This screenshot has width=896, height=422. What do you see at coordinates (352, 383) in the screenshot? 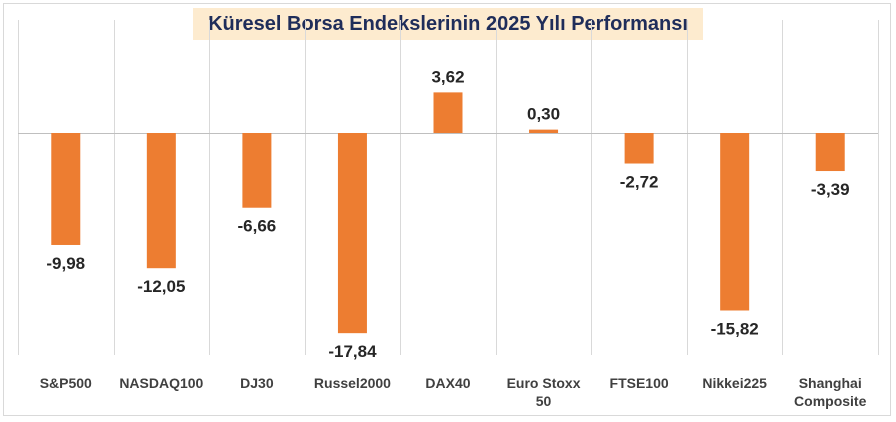
I see `category-label: Russel2000` at bounding box center [352, 383].